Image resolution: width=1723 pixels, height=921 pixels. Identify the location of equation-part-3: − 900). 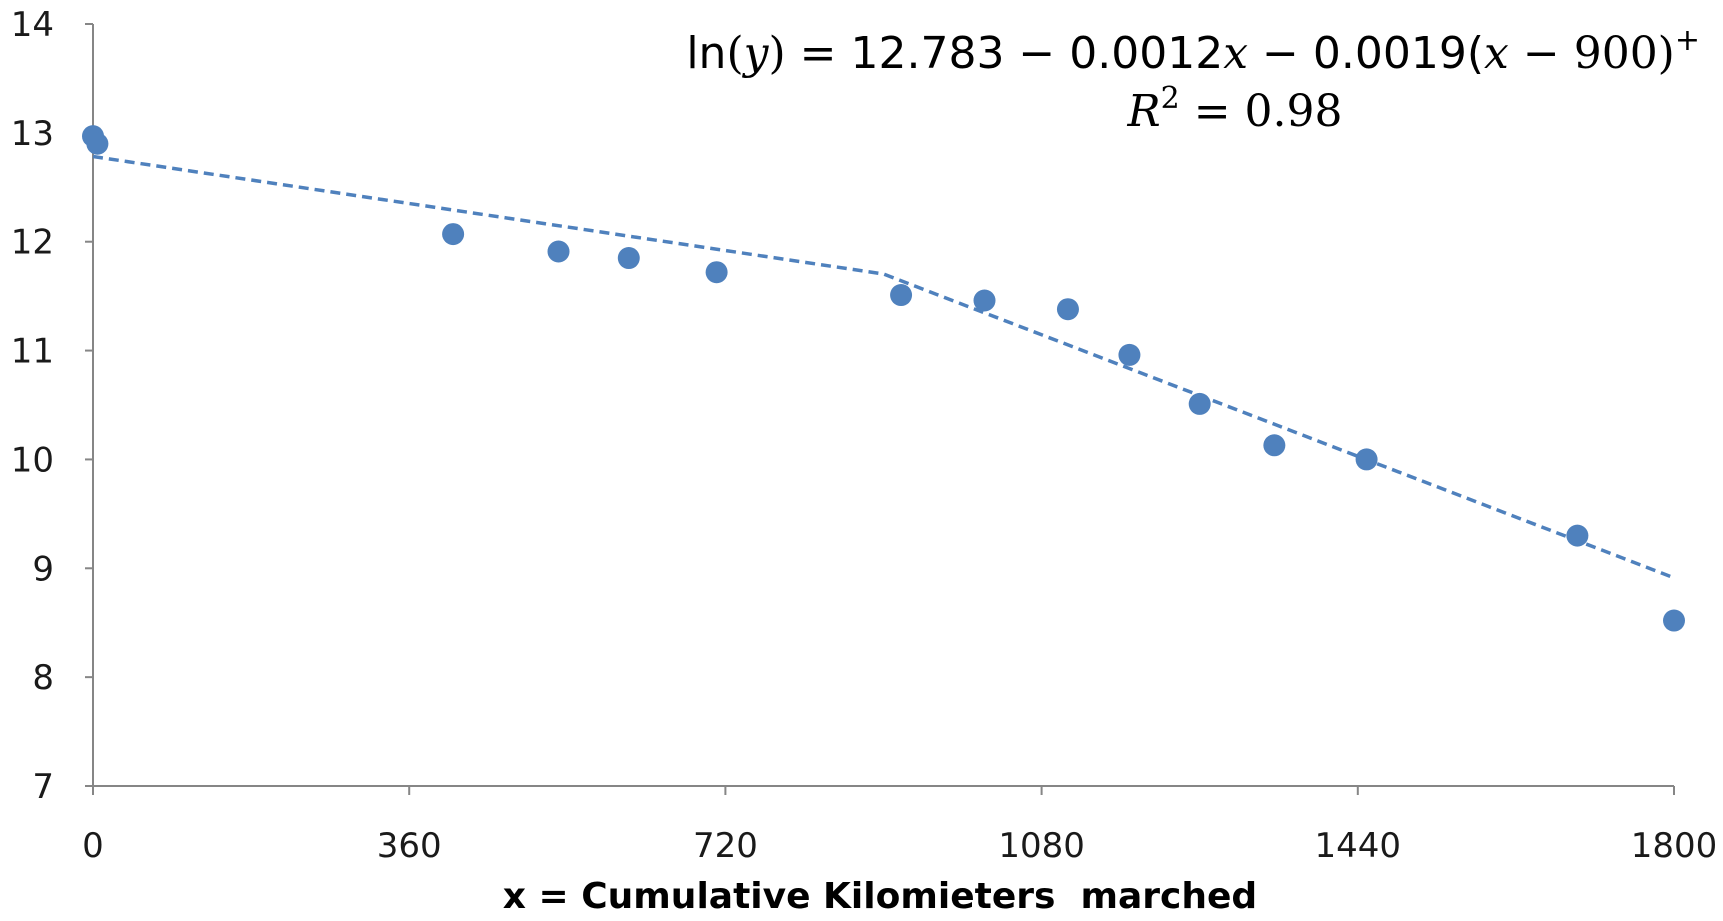
(1592, 53).